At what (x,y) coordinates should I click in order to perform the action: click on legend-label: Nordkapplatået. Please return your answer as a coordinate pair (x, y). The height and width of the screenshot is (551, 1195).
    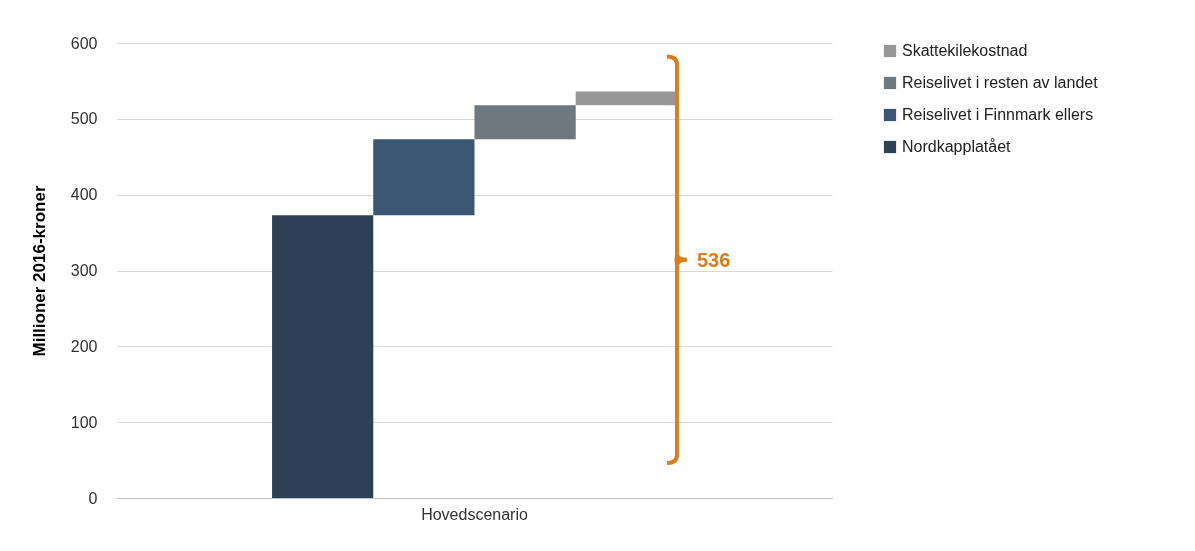
    Looking at the image, I should click on (957, 146).